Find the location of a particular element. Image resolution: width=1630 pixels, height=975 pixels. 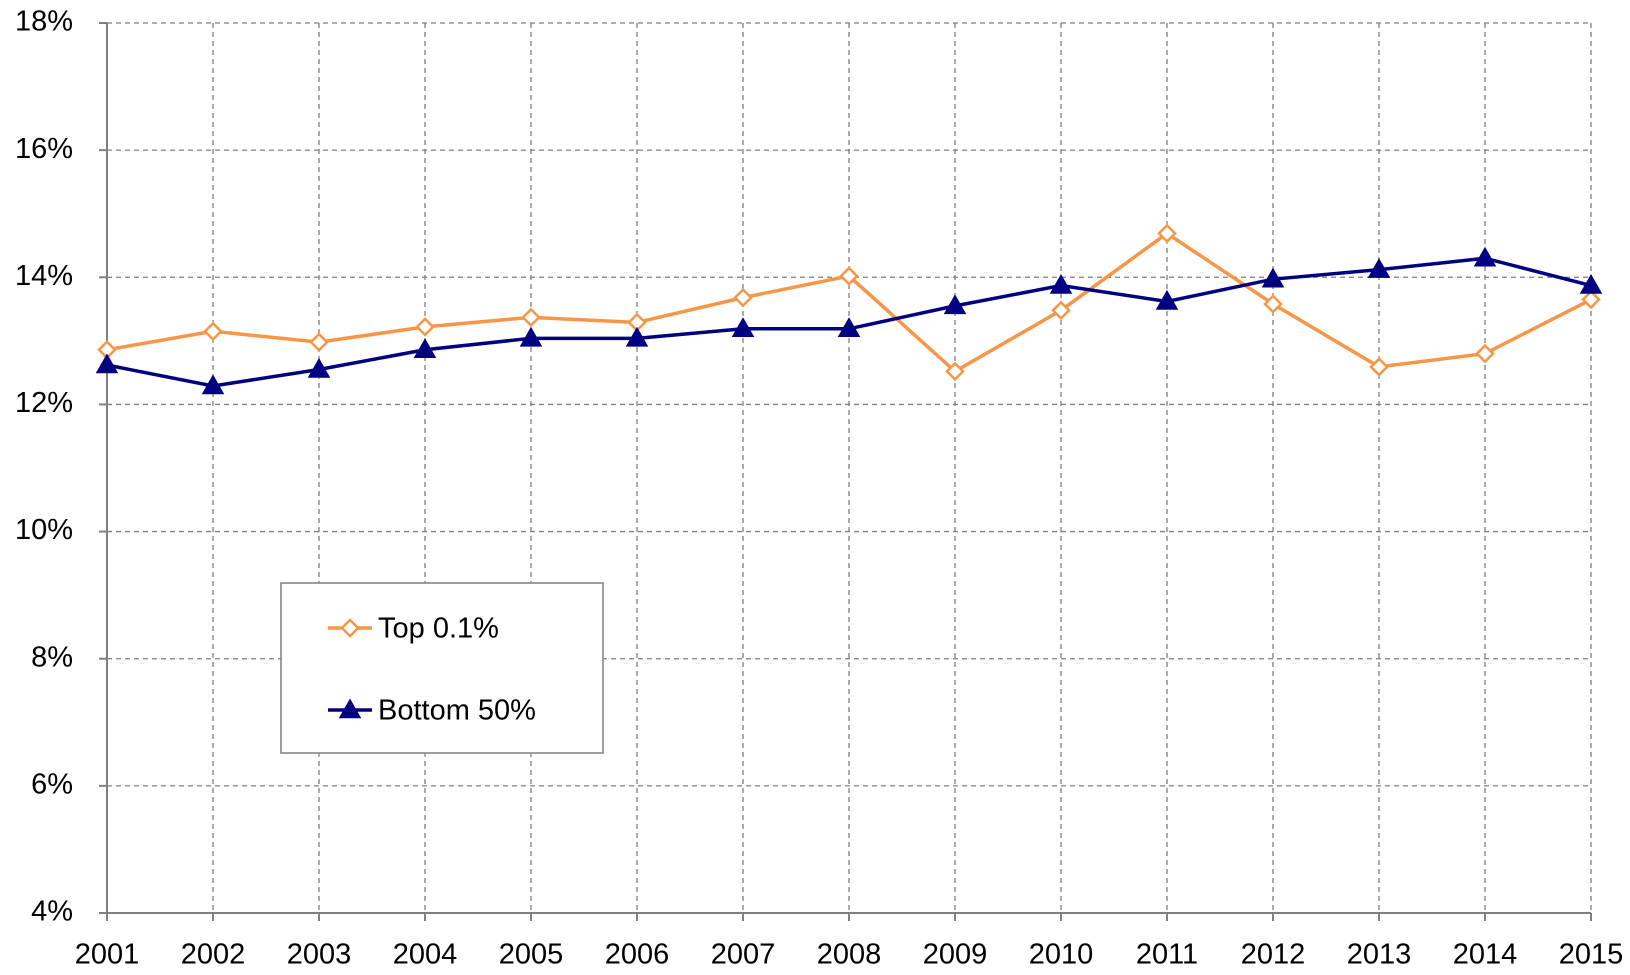

x-tick-label: 2003 is located at coordinates (319, 955).